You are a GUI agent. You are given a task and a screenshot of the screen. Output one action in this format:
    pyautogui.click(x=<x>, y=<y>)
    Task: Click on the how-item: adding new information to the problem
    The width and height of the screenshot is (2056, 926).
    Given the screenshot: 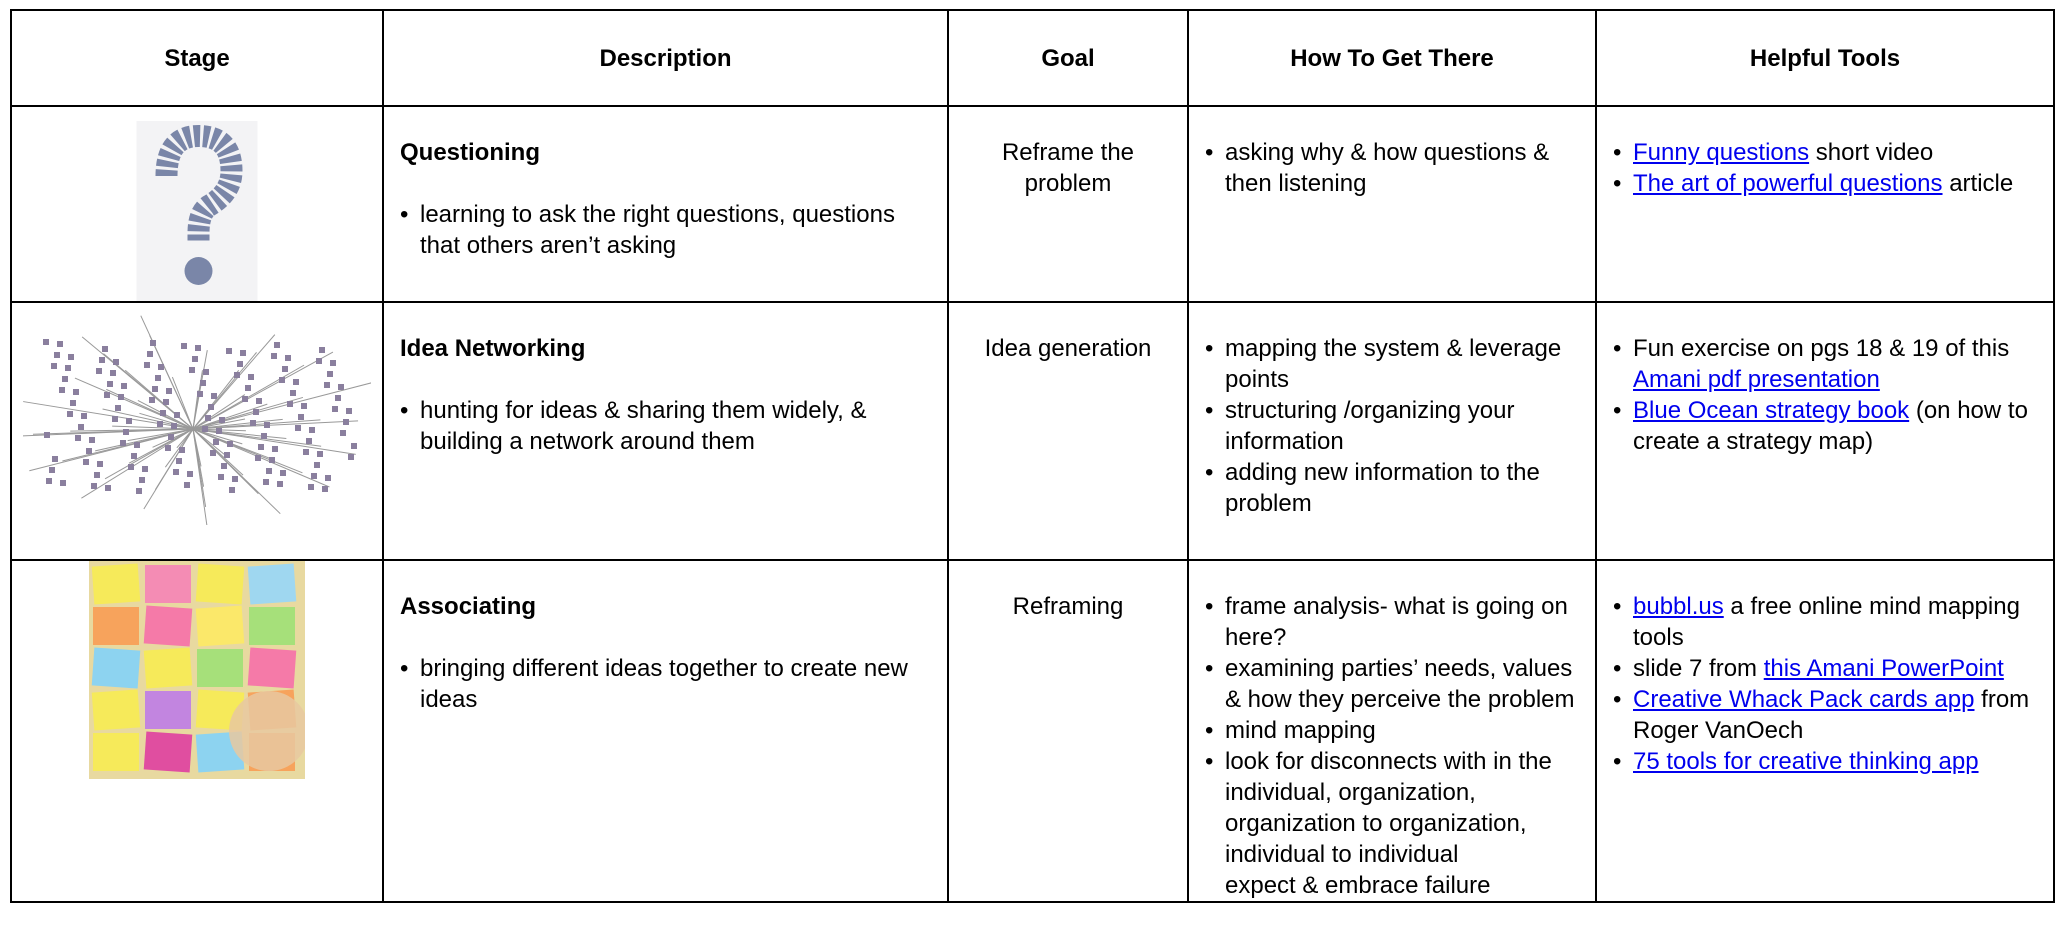 What is the action you would take?
    pyautogui.click(x=1392, y=488)
    